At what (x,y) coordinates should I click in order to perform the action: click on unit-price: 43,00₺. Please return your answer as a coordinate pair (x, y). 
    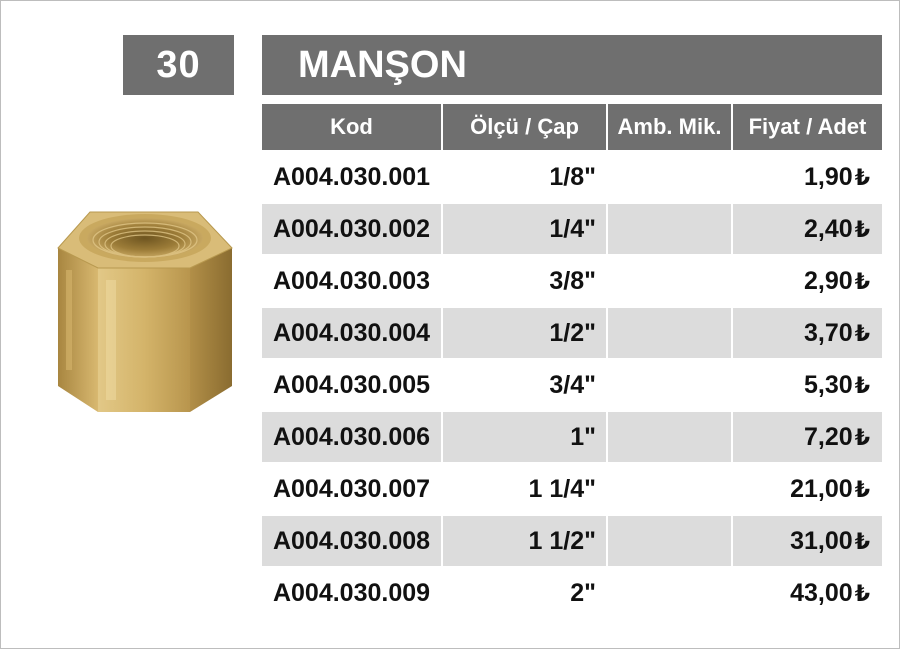
    Looking at the image, I should click on (807, 592).